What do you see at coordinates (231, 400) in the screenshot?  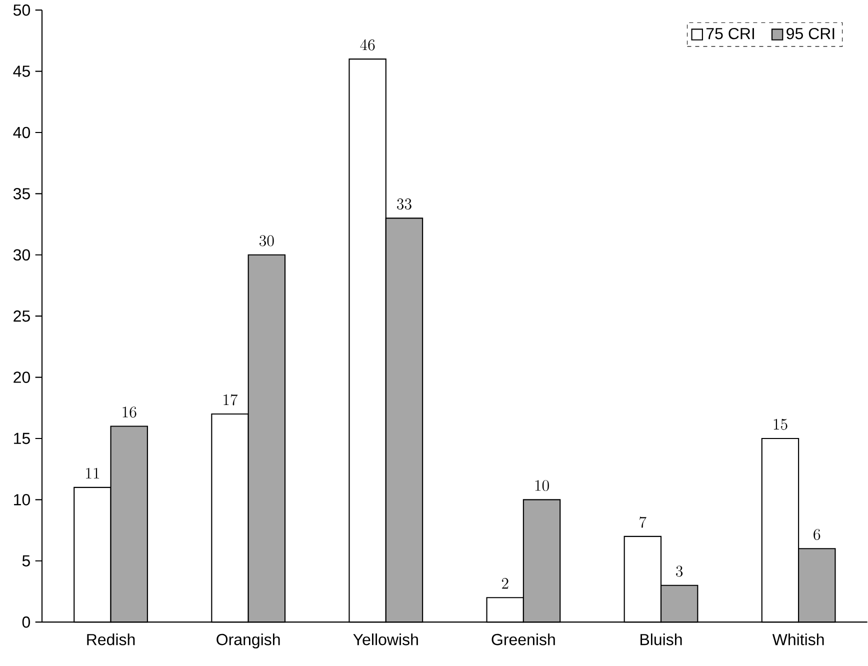 I see `data-label: 17` at bounding box center [231, 400].